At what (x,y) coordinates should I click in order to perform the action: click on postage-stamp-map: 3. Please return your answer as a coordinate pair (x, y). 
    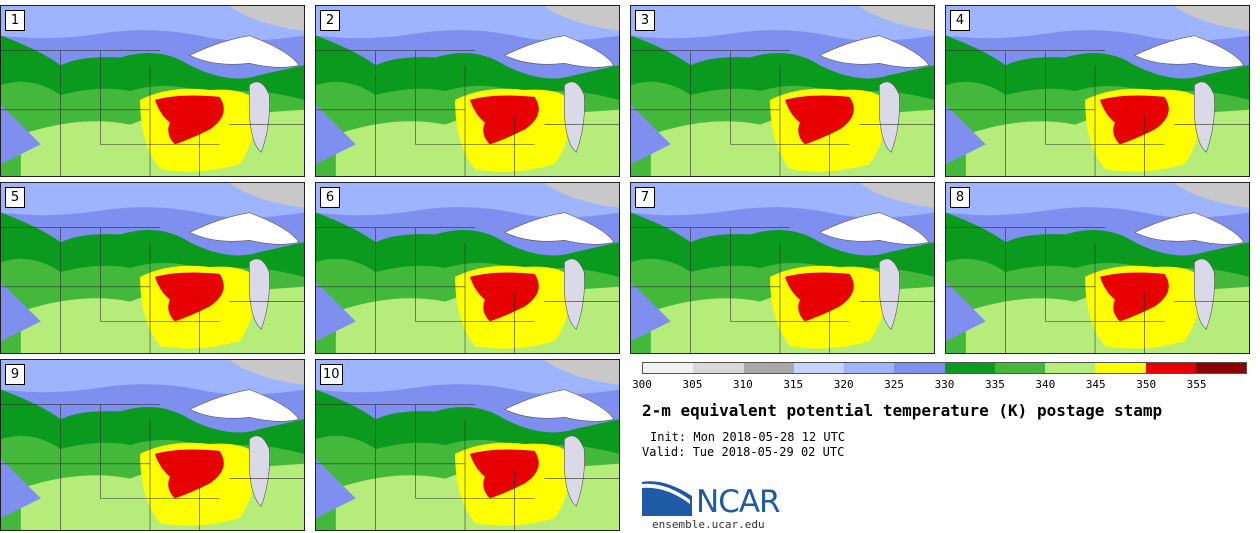
    Looking at the image, I should click on (782, 91).